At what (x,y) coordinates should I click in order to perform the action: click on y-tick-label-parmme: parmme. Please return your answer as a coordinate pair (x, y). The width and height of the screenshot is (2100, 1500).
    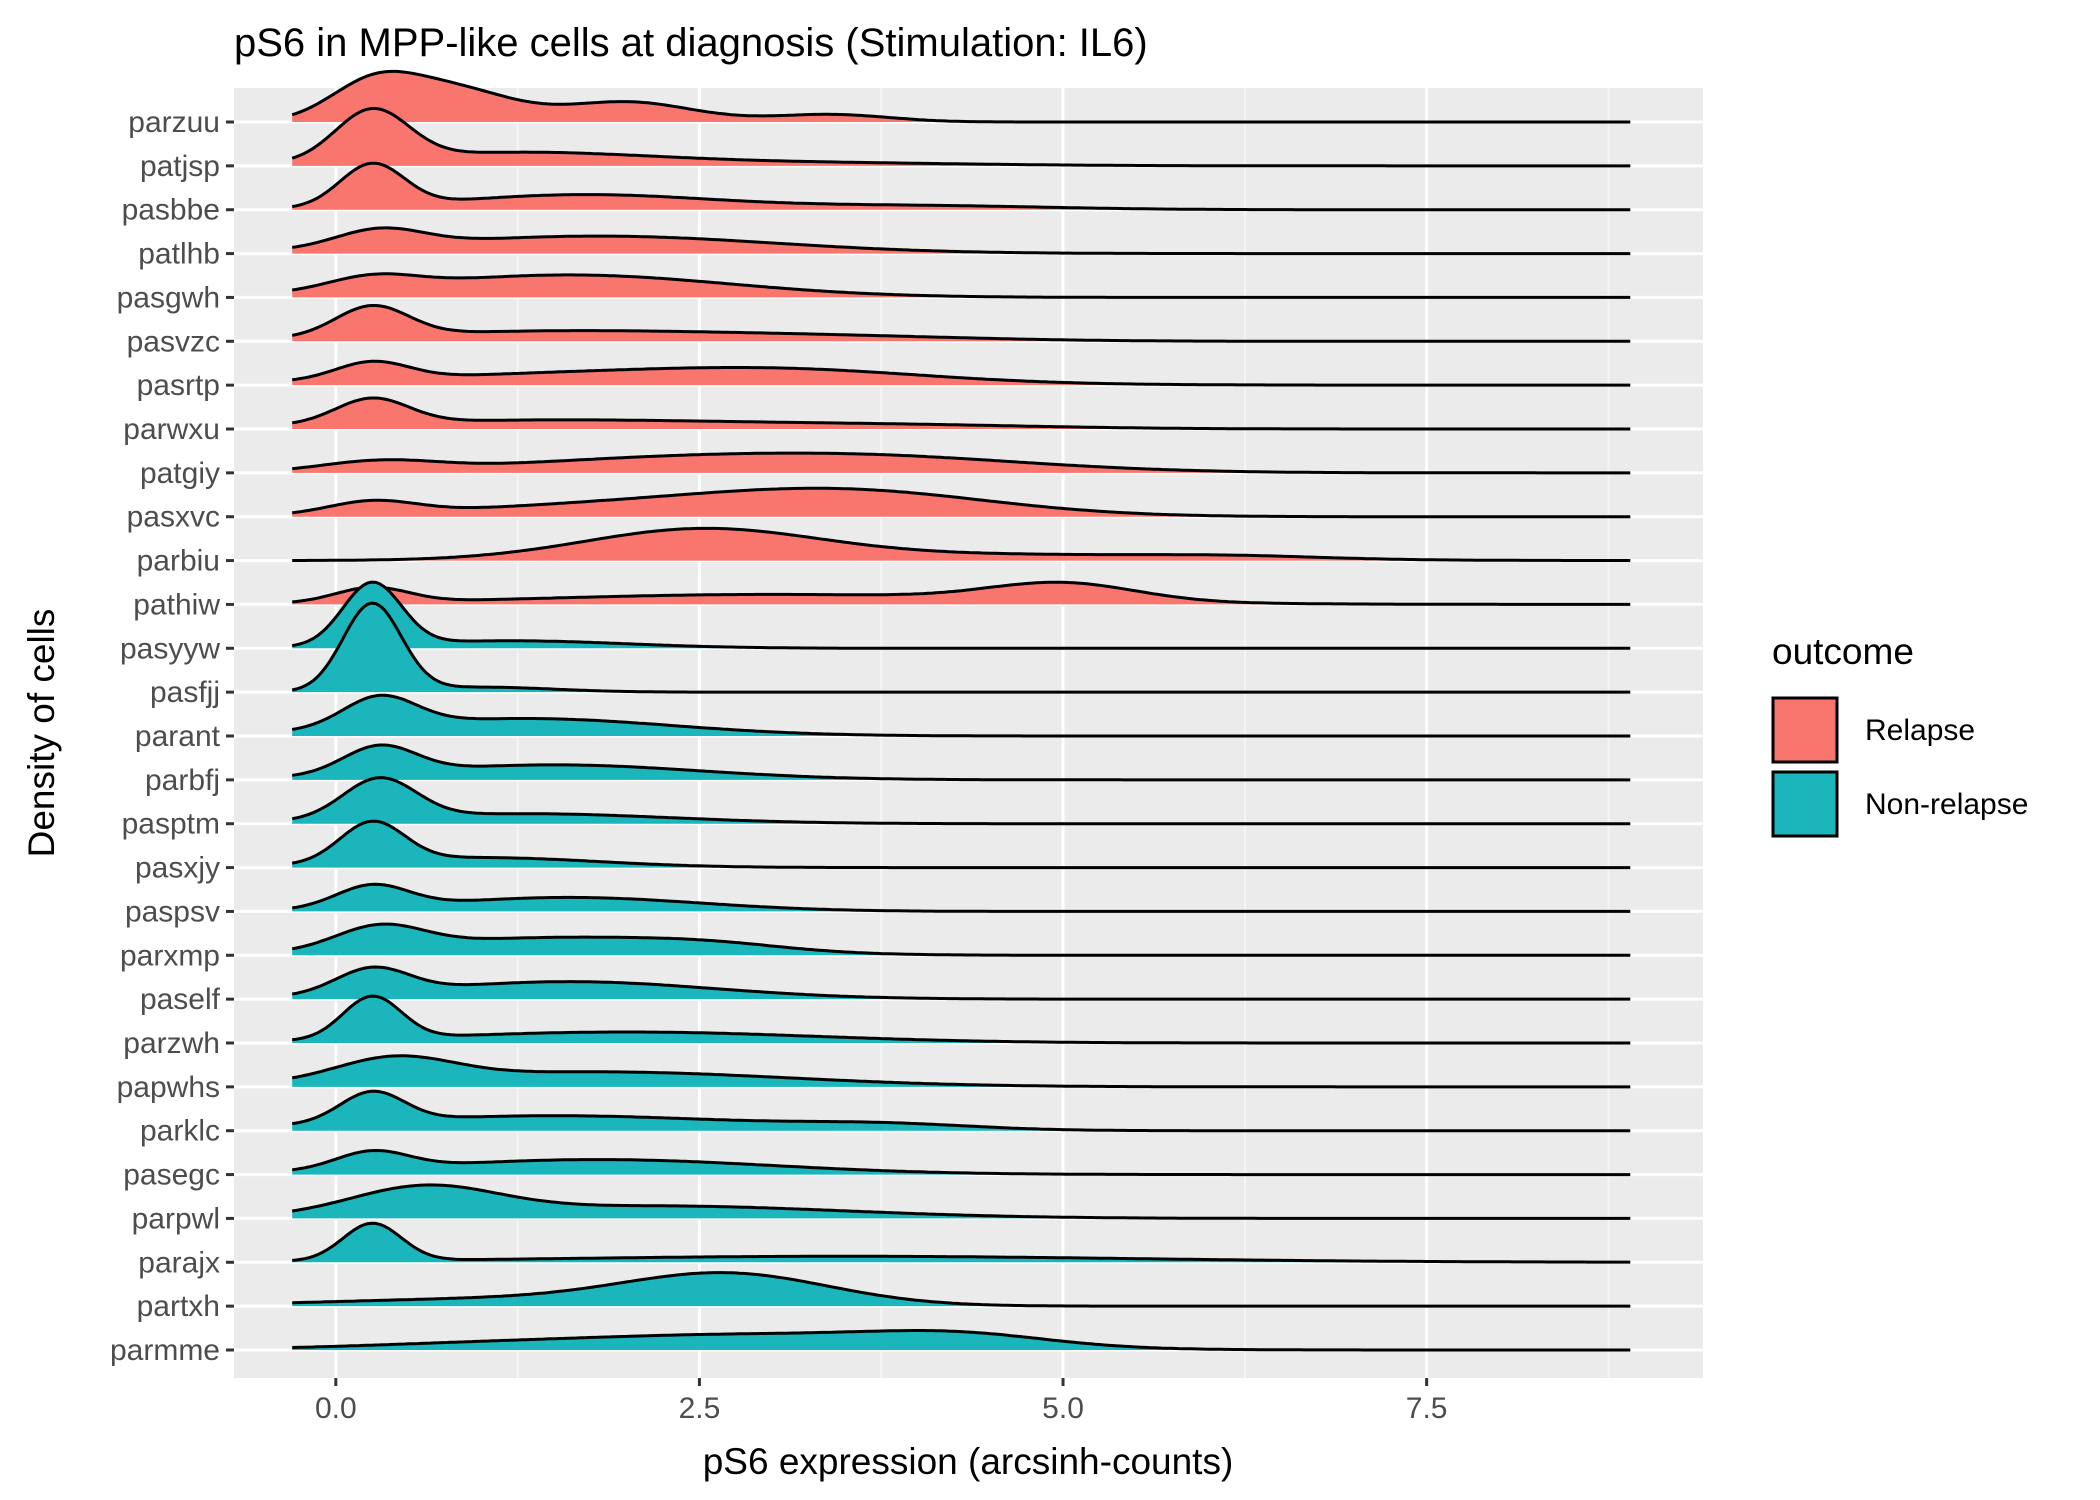
    Looking at the image, I should click on (165, 1350).